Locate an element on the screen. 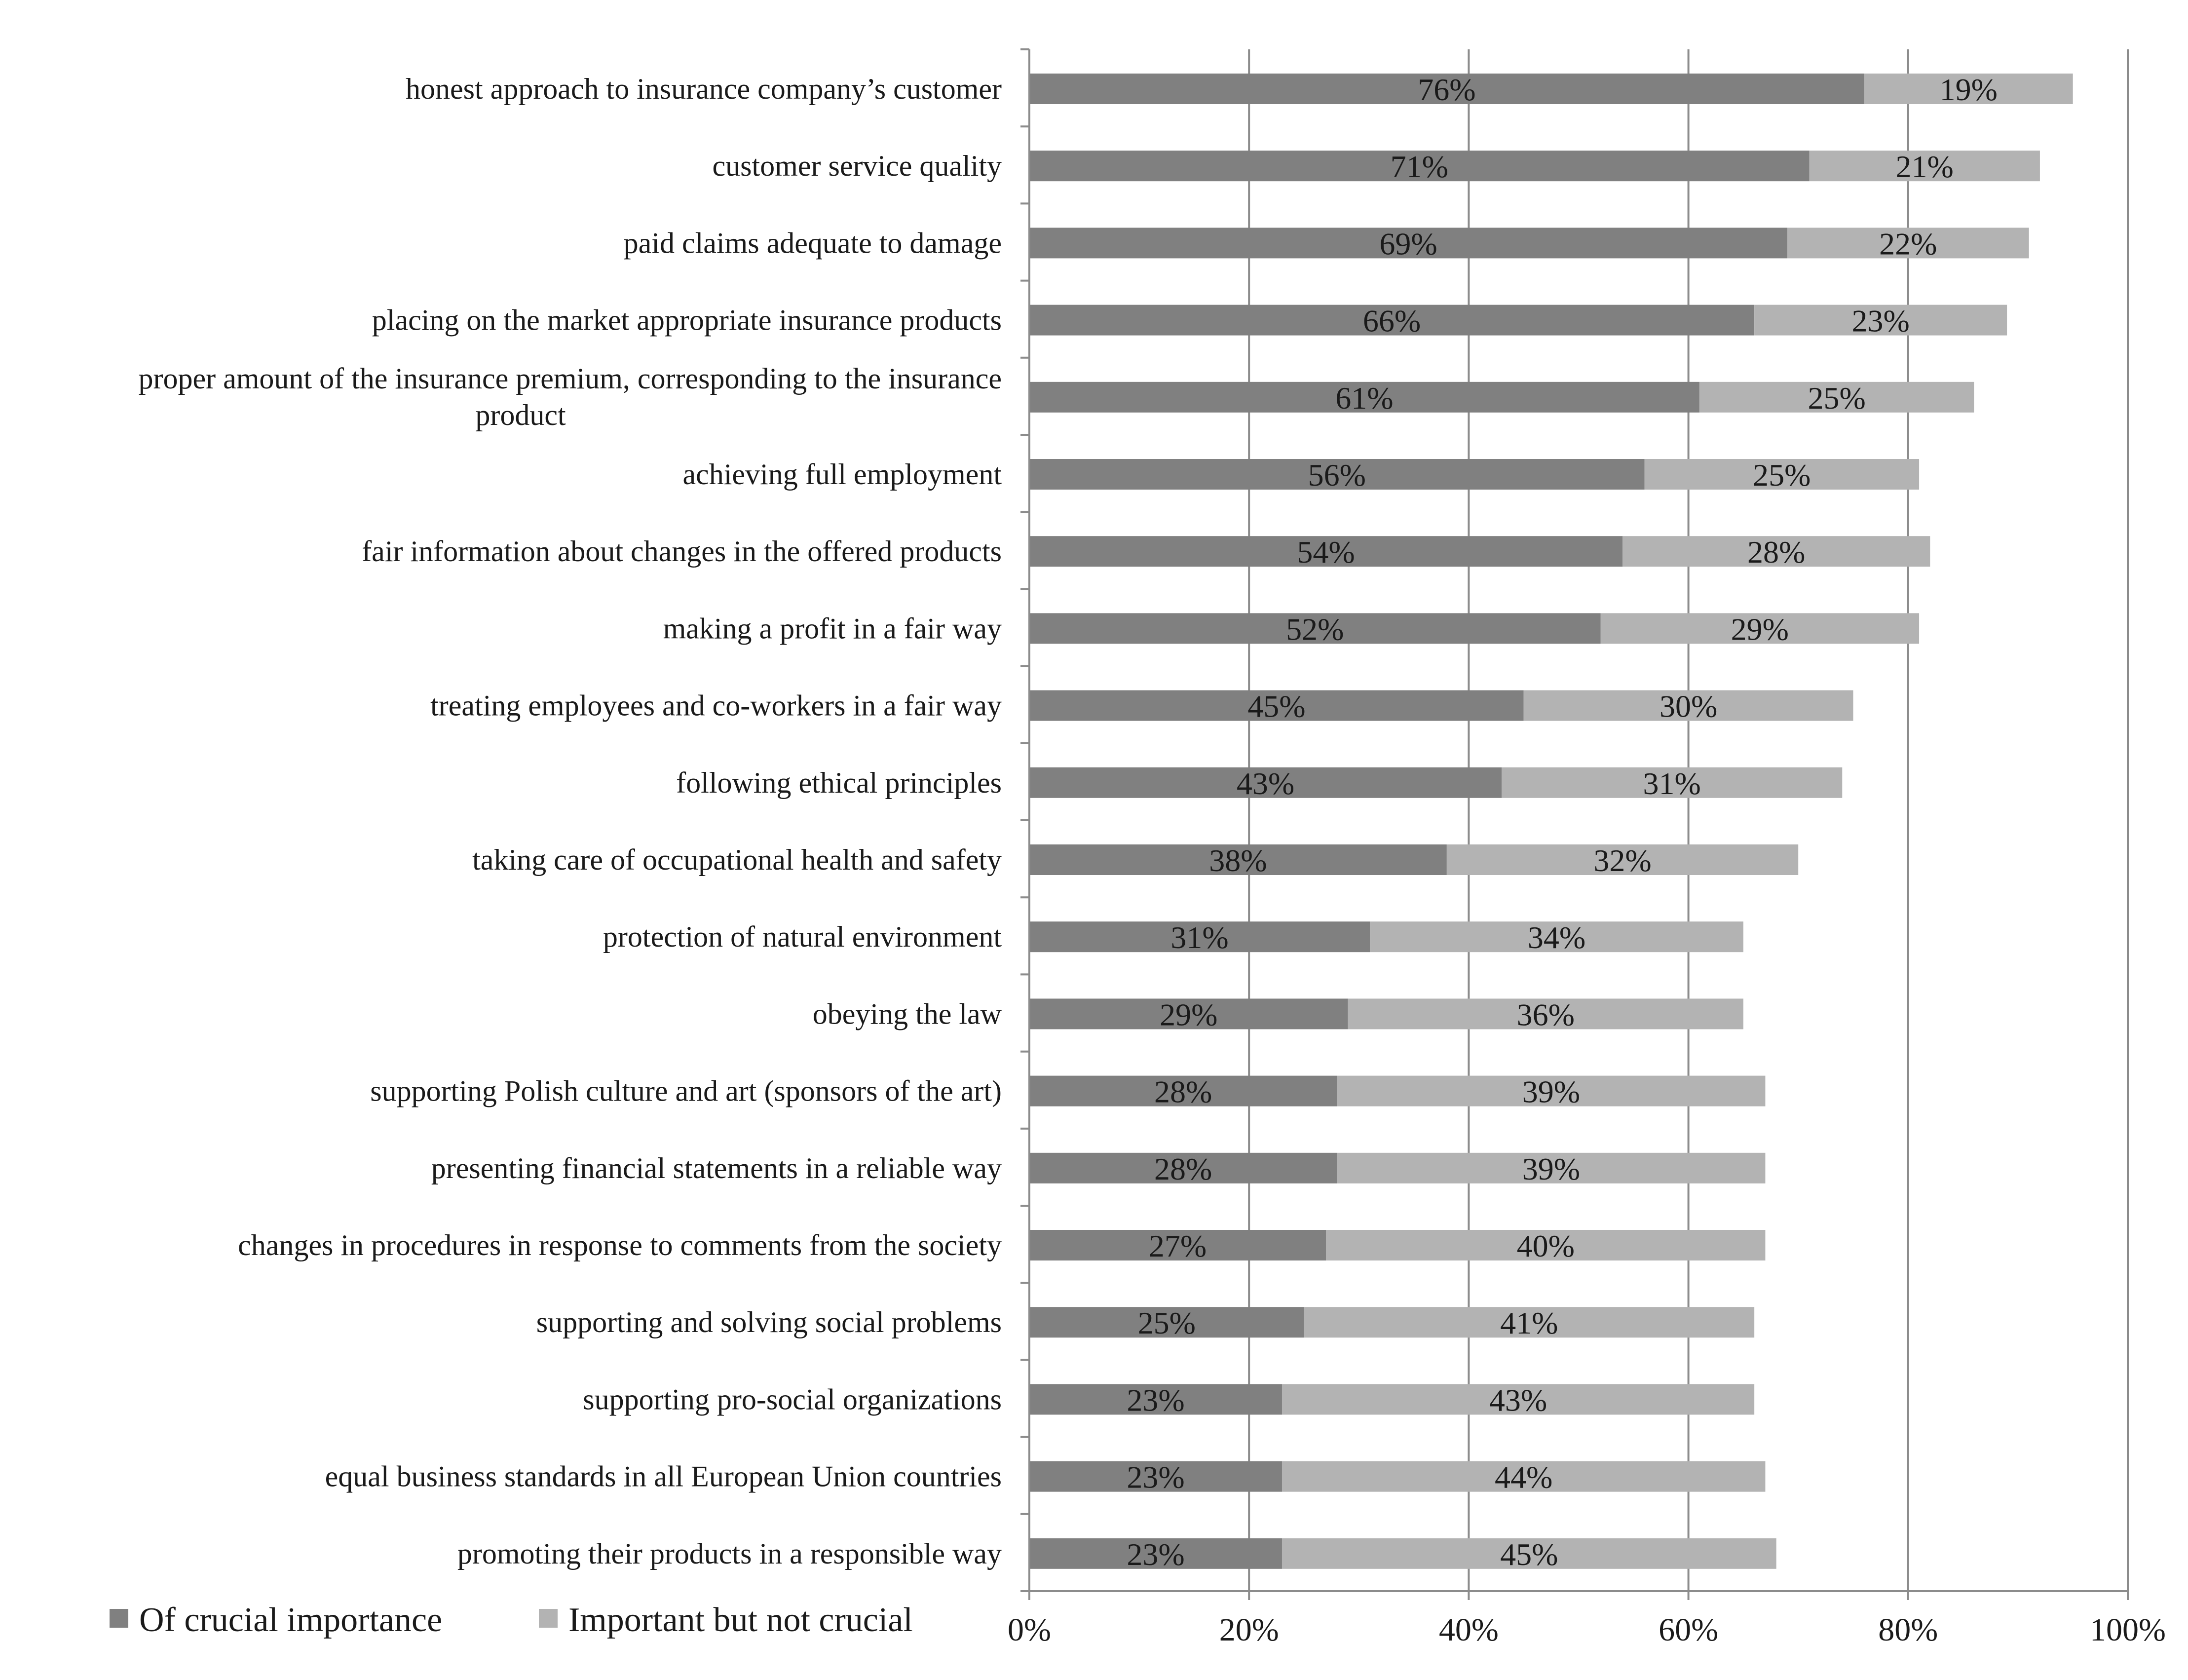  x-tick-label: 20% is located at coordinates (1249, 1630).